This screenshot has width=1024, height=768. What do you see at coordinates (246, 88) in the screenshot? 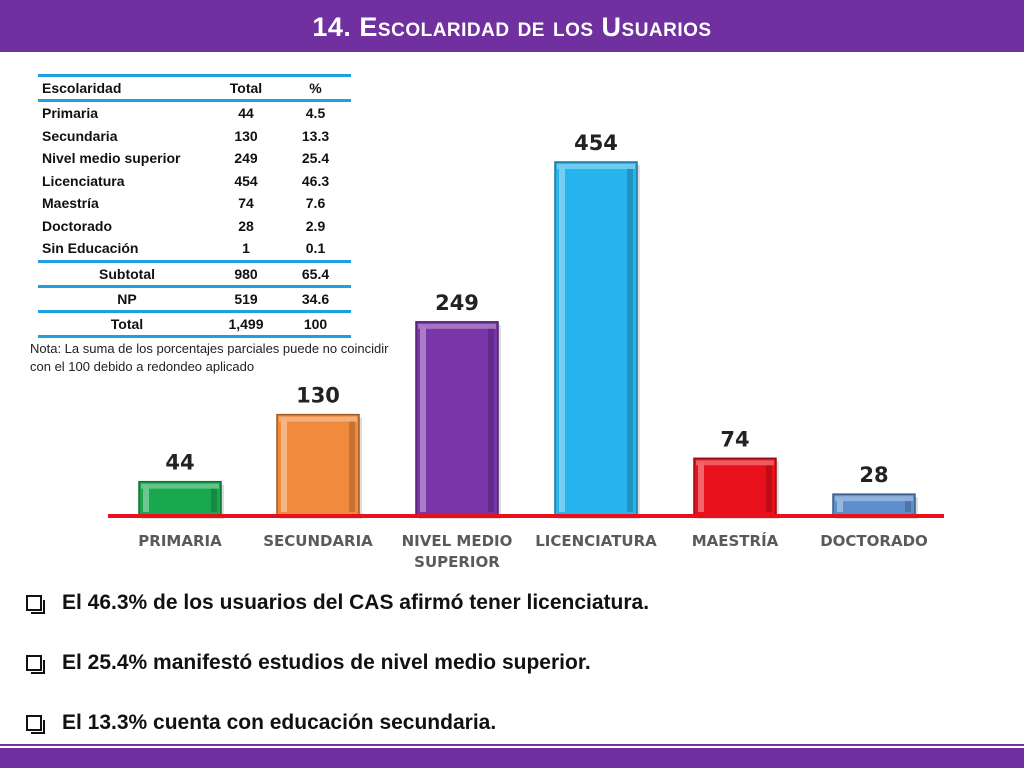
I see `column-header: Total` at bounding box center [246, 88].